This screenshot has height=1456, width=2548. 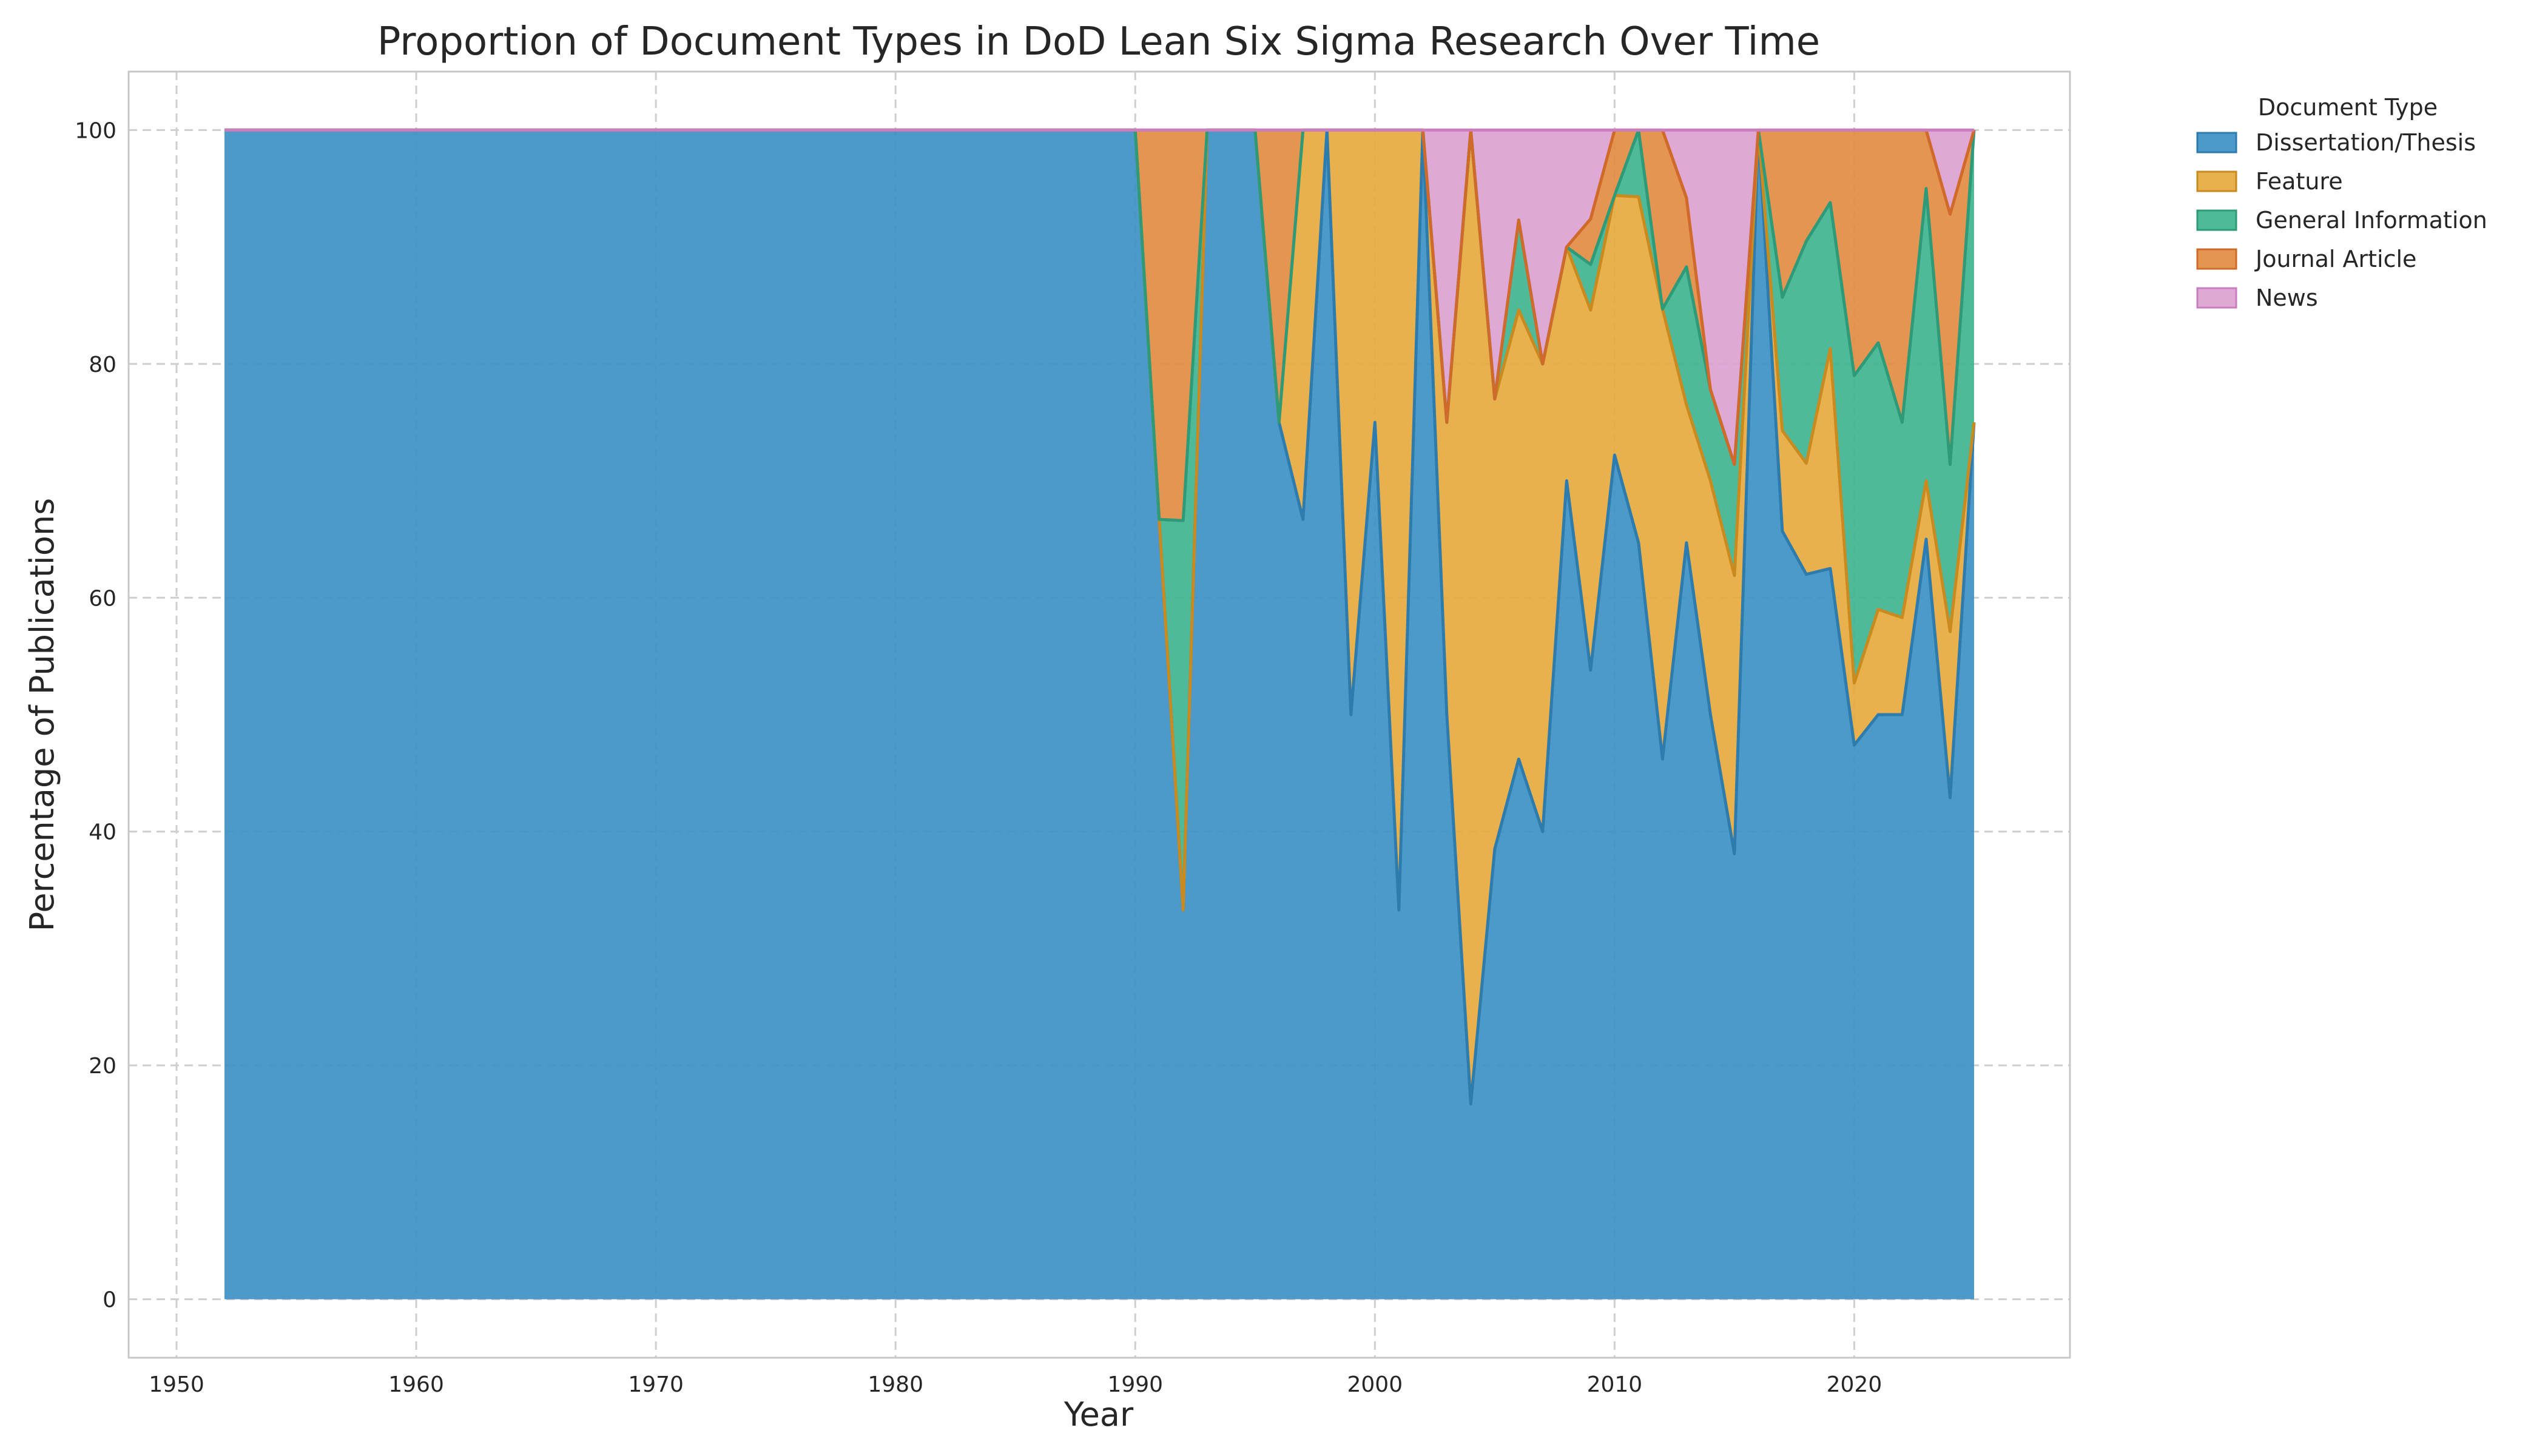 What do you see at coordinates (1015, 1384) in the screenshot?
I see `x-axis-ticks: 1950 1960 1970 1980 1990 2000 2010 2020` at bounding box center [1015, 1384].